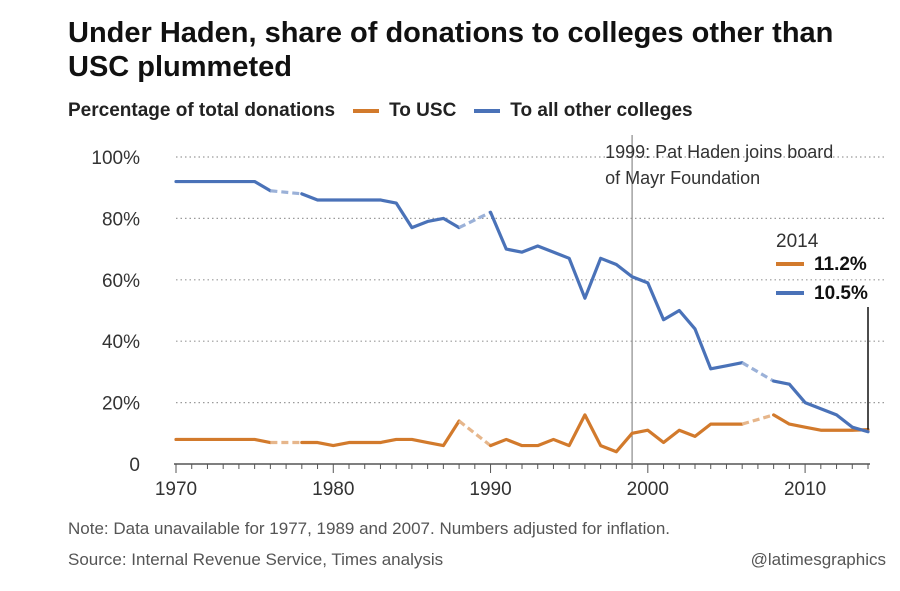 Image resolution: width=900 pixels, height=591 pixels. What do you see at coordinates (818, 559) in the screenshot?
I see `credit-line: @latimesgraphics` at bounding box center [818, 559].